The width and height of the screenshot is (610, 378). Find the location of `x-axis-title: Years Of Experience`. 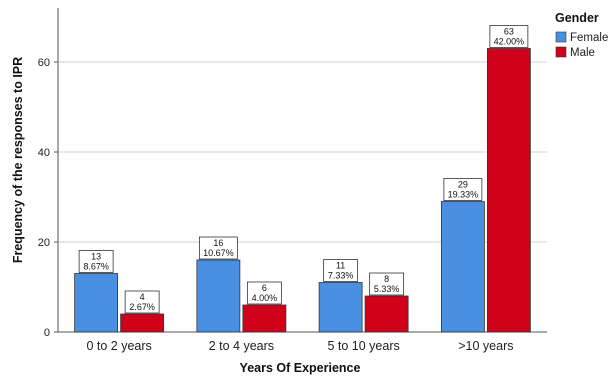

x-axis-title: Years Of Experience is located at coordinates (300, 368).